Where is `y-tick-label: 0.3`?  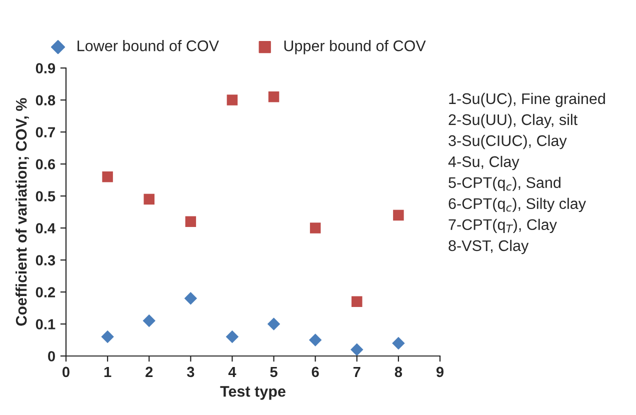
y-tick-label: 0.3 is located at coordinates (46, 260).